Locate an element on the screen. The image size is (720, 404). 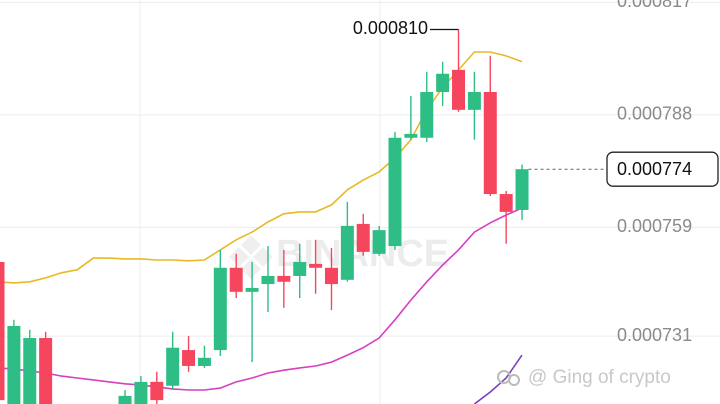
y-tick-label: 0.000817 is located at coordinates (654, 5).